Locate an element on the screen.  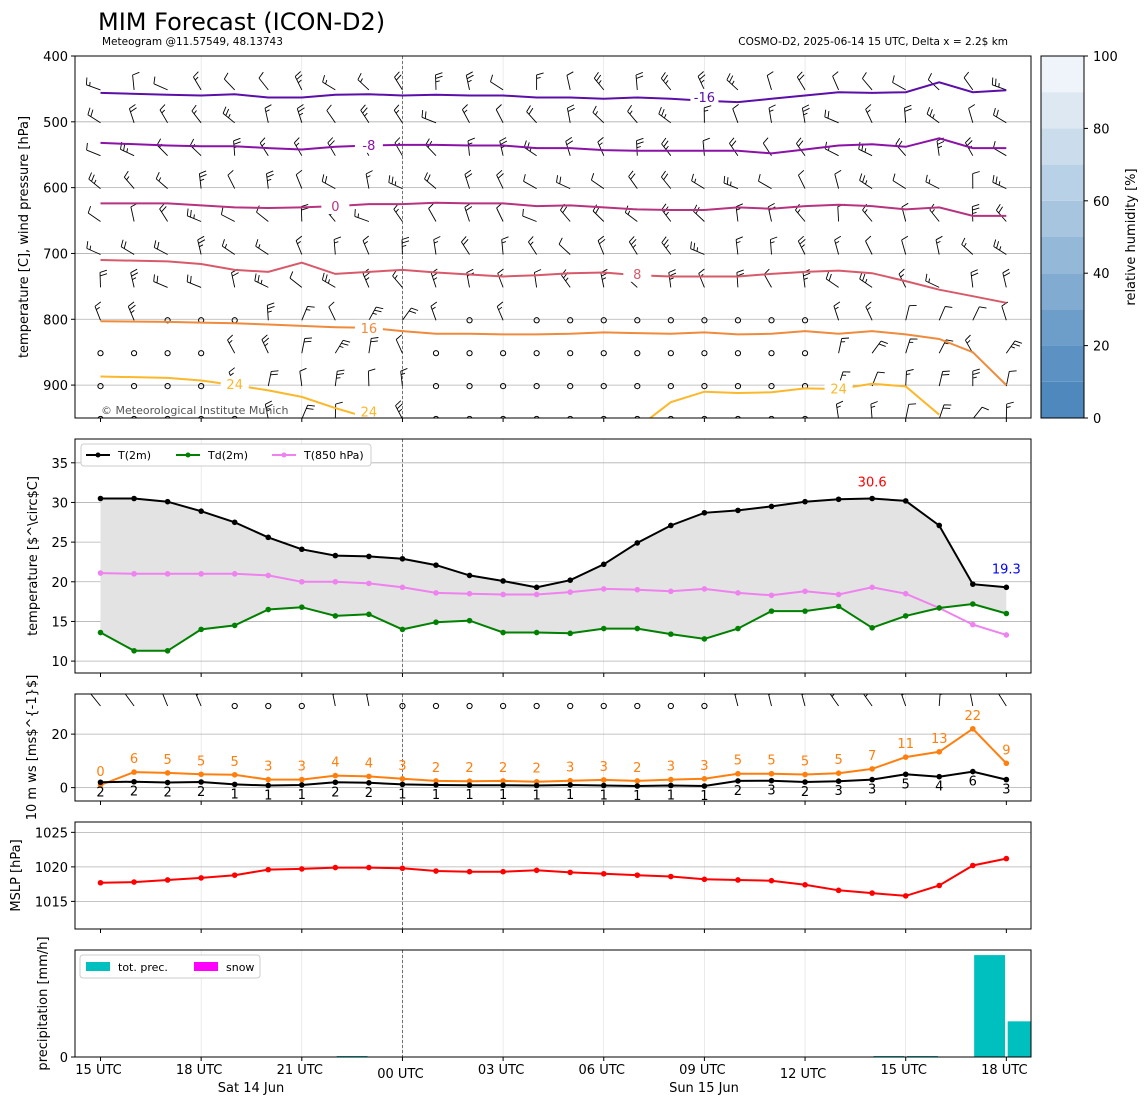
isotherm-line is located at coordinates (553, 92).